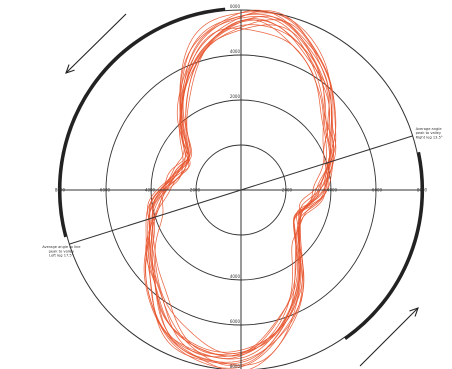 This screenshot has width=452, height=369. I want to click on tick-label-6: 8000, so click(235, 366).